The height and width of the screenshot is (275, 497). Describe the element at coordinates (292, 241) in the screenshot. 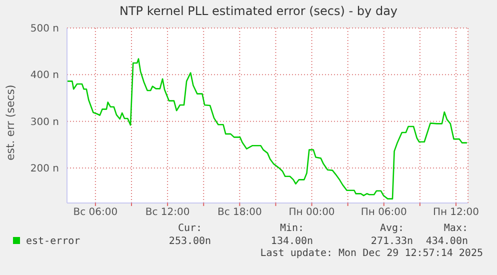

I see `text: 134.00n` at that location.